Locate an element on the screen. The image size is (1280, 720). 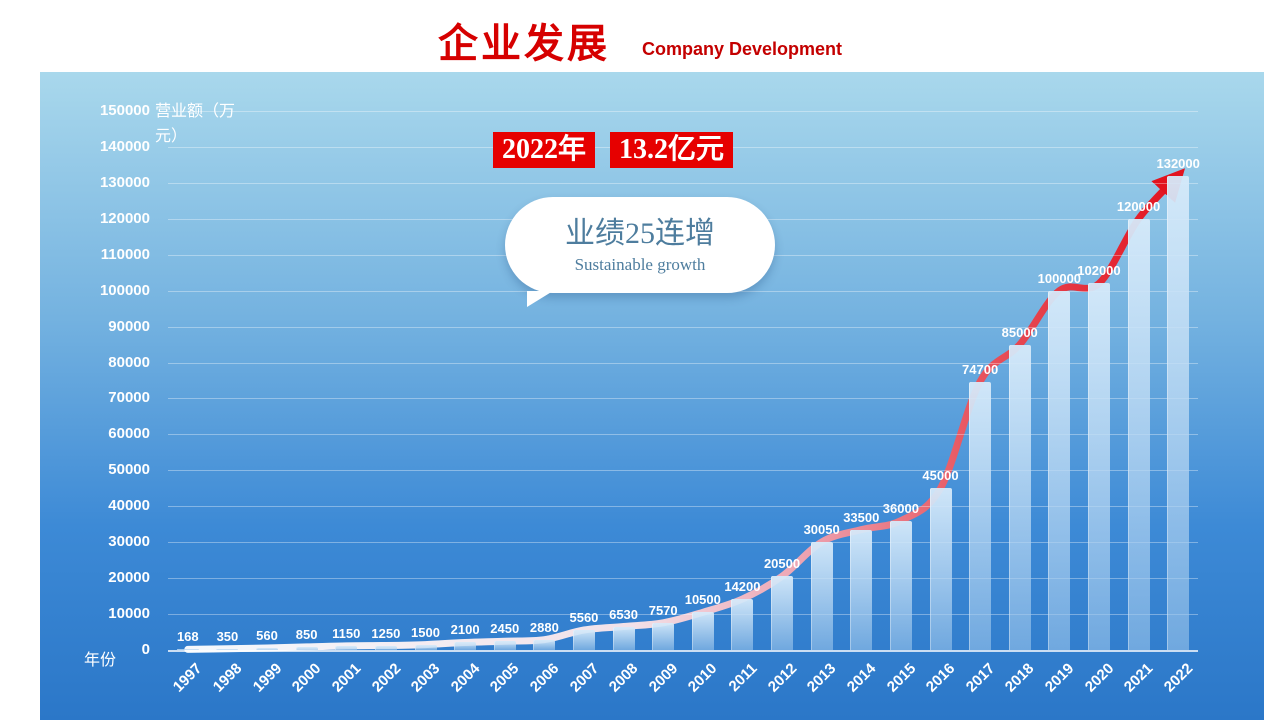
y-tick-label: 20000 is located at coordinates (129, 578).